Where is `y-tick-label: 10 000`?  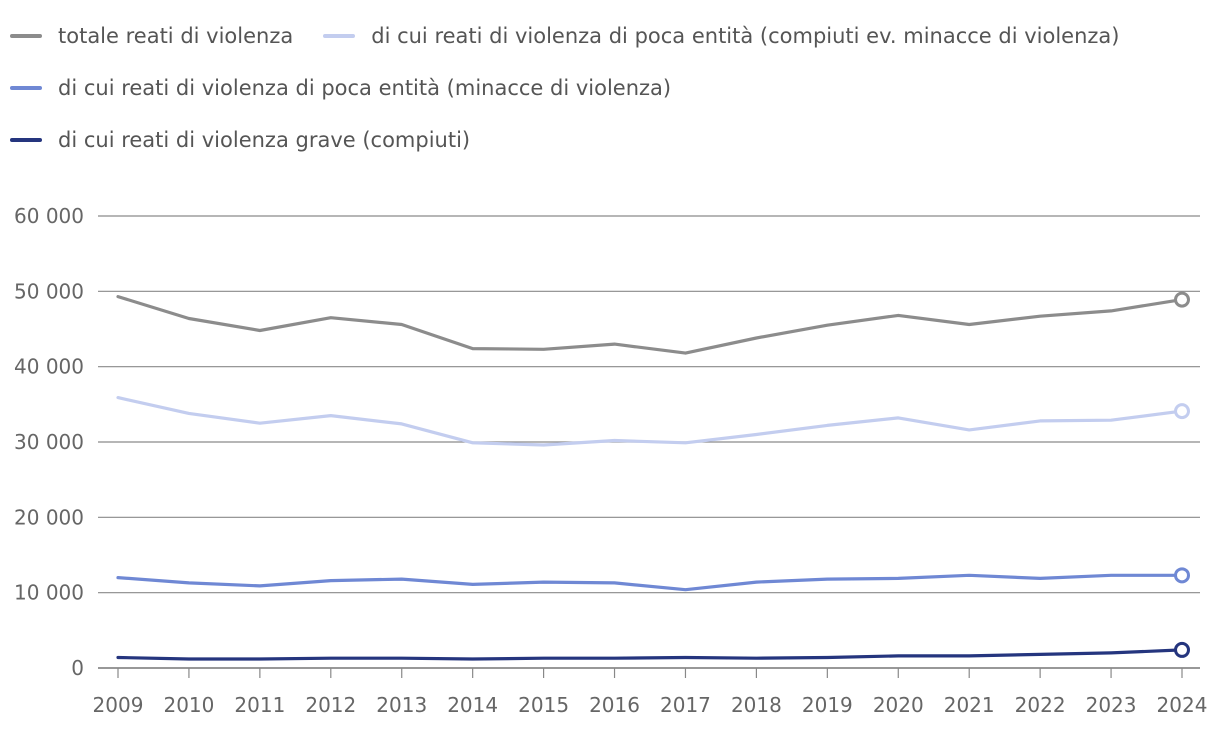
y-tick-label: 10 000 is located at coordinates (49, 593).